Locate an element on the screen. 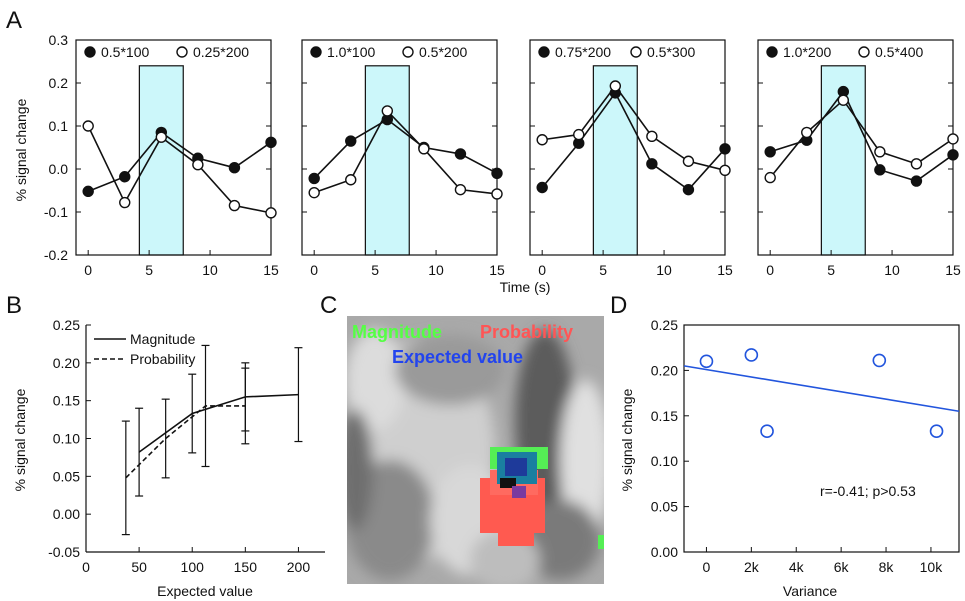  ytick-label: 0.00 is located at coordinates (664, 552).